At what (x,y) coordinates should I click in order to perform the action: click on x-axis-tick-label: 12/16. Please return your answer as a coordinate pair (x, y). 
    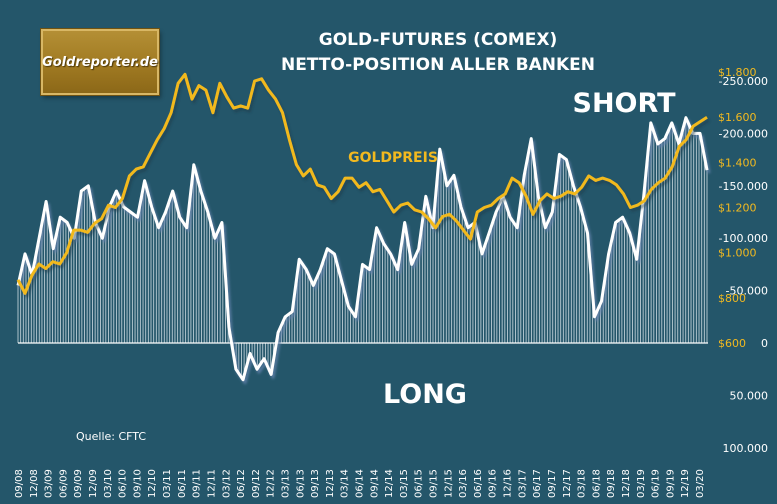
    Looking at the image, I should click on (508, 483).